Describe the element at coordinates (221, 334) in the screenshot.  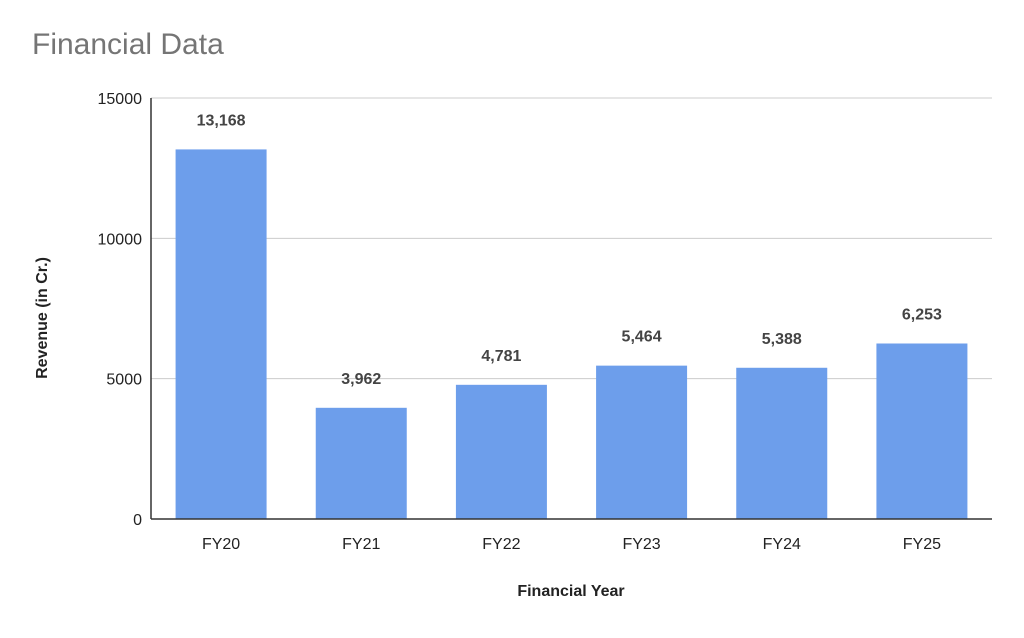
I see `bar-fy20` at that location.